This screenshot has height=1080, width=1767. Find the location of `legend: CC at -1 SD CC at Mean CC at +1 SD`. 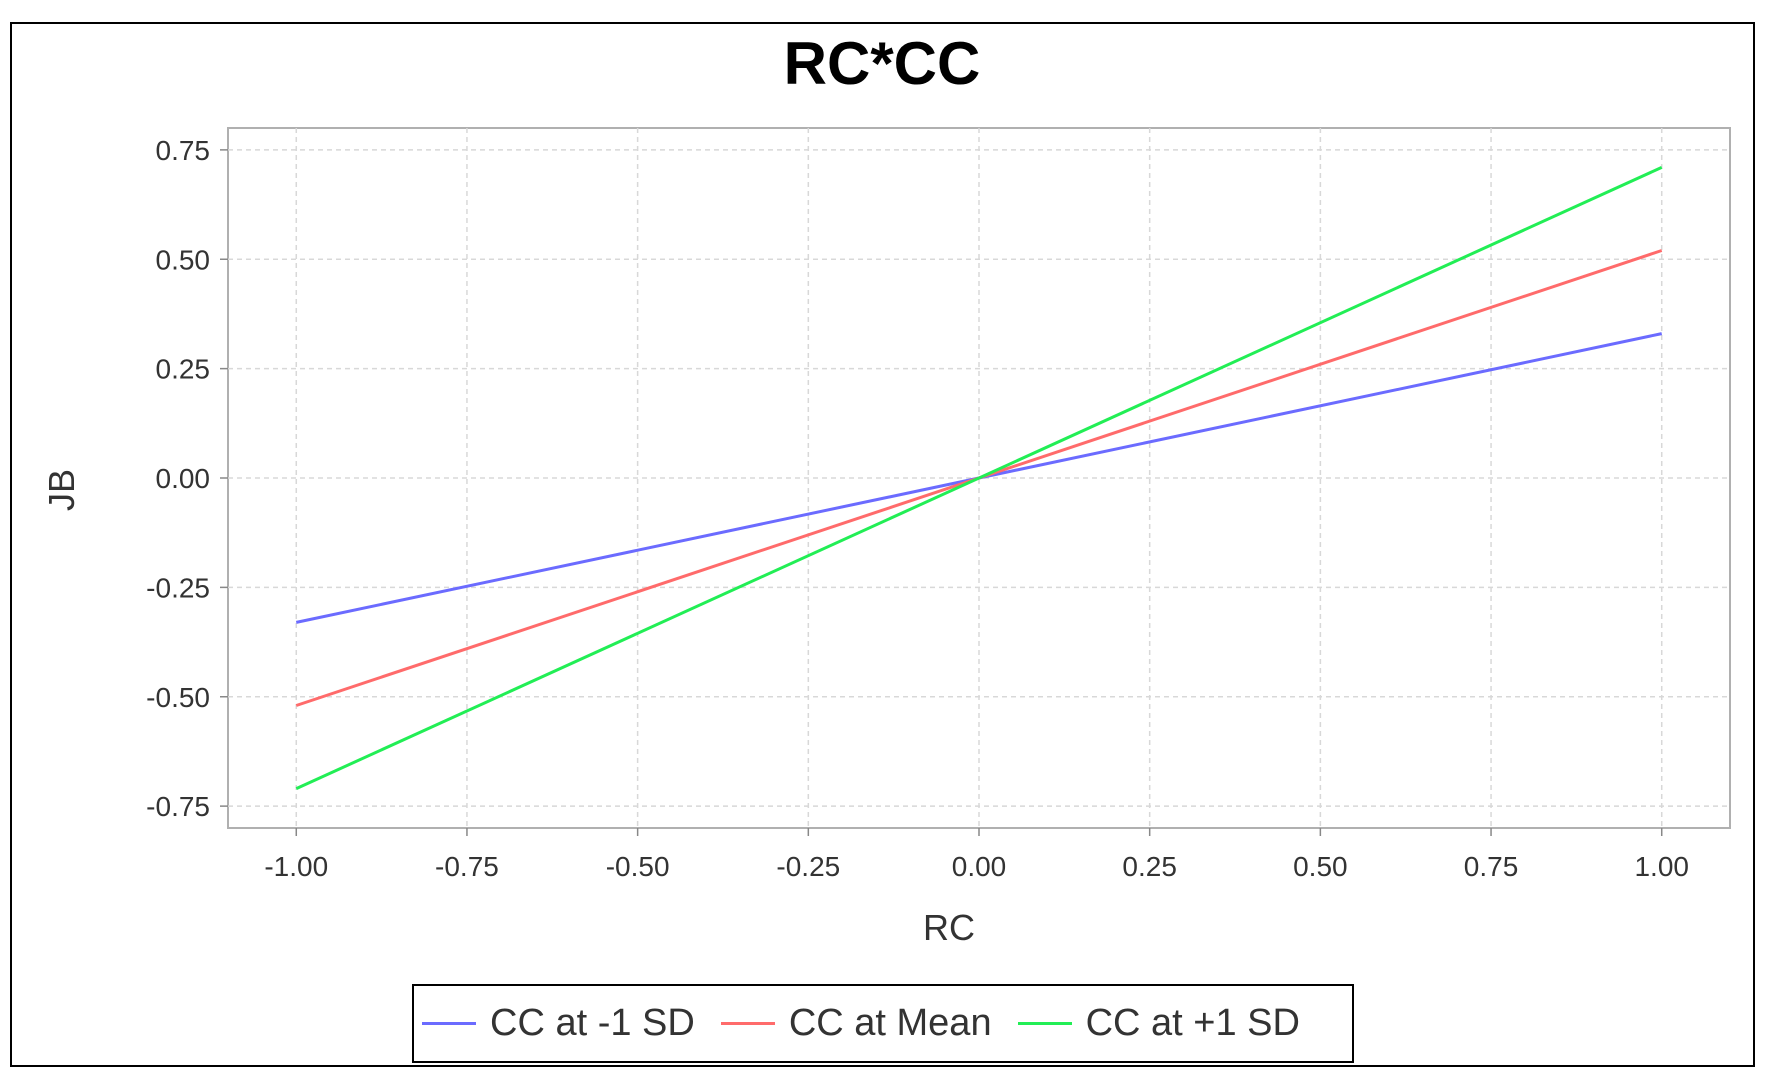

legend: CC at -1 SD CC at Mean CC at +1 SD is located at coordinates (883, 1023).